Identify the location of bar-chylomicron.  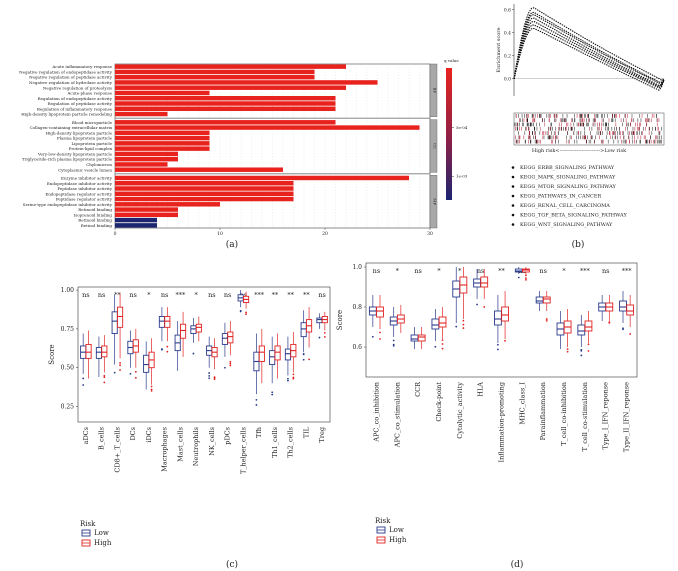
(141, 164).